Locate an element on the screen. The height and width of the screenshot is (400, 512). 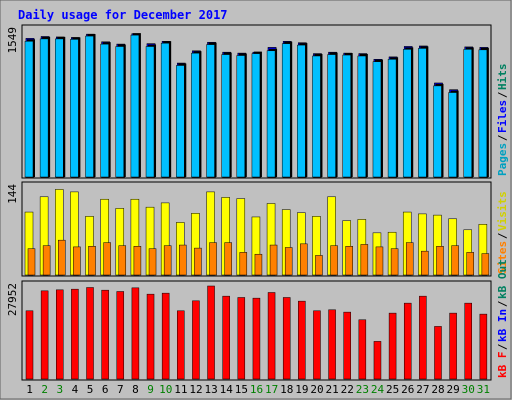
legend-label: kB F is located at coordinates (502, 365).